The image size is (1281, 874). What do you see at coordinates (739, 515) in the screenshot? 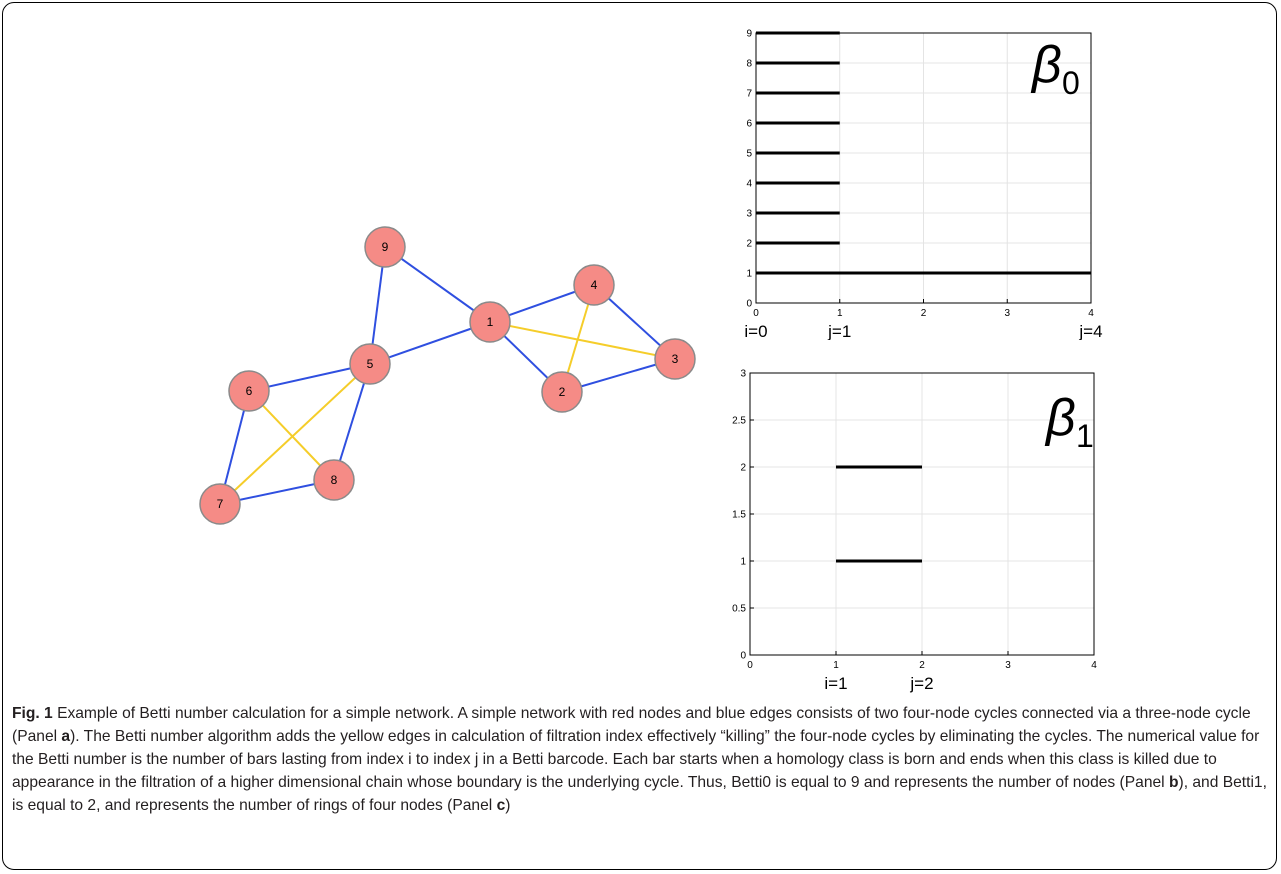
I see `y-tick-label: 1.5` at bounding box center [739, 515].